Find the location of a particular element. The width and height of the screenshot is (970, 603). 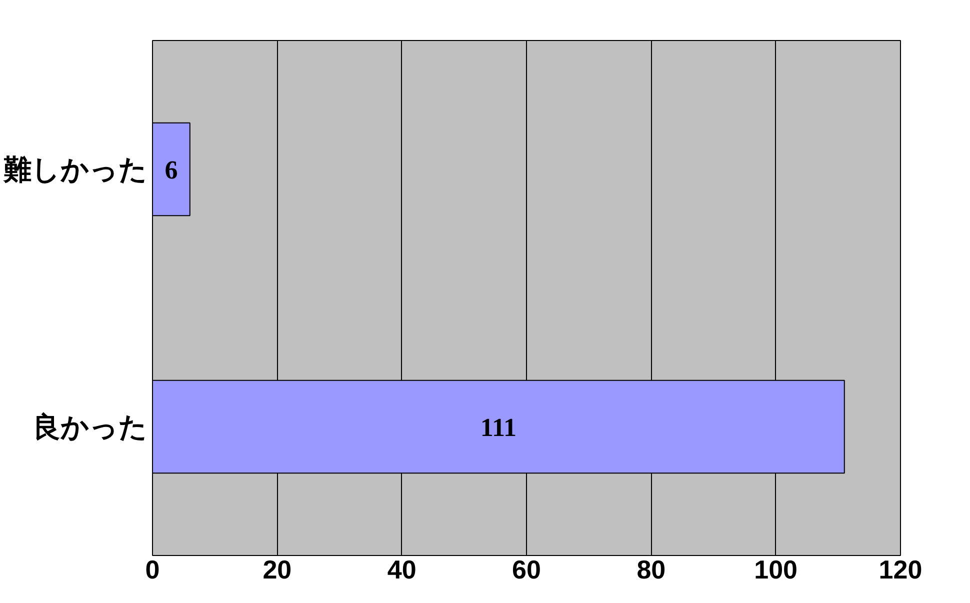

x-tick-label: 40 is located at coordinates (401, 569).